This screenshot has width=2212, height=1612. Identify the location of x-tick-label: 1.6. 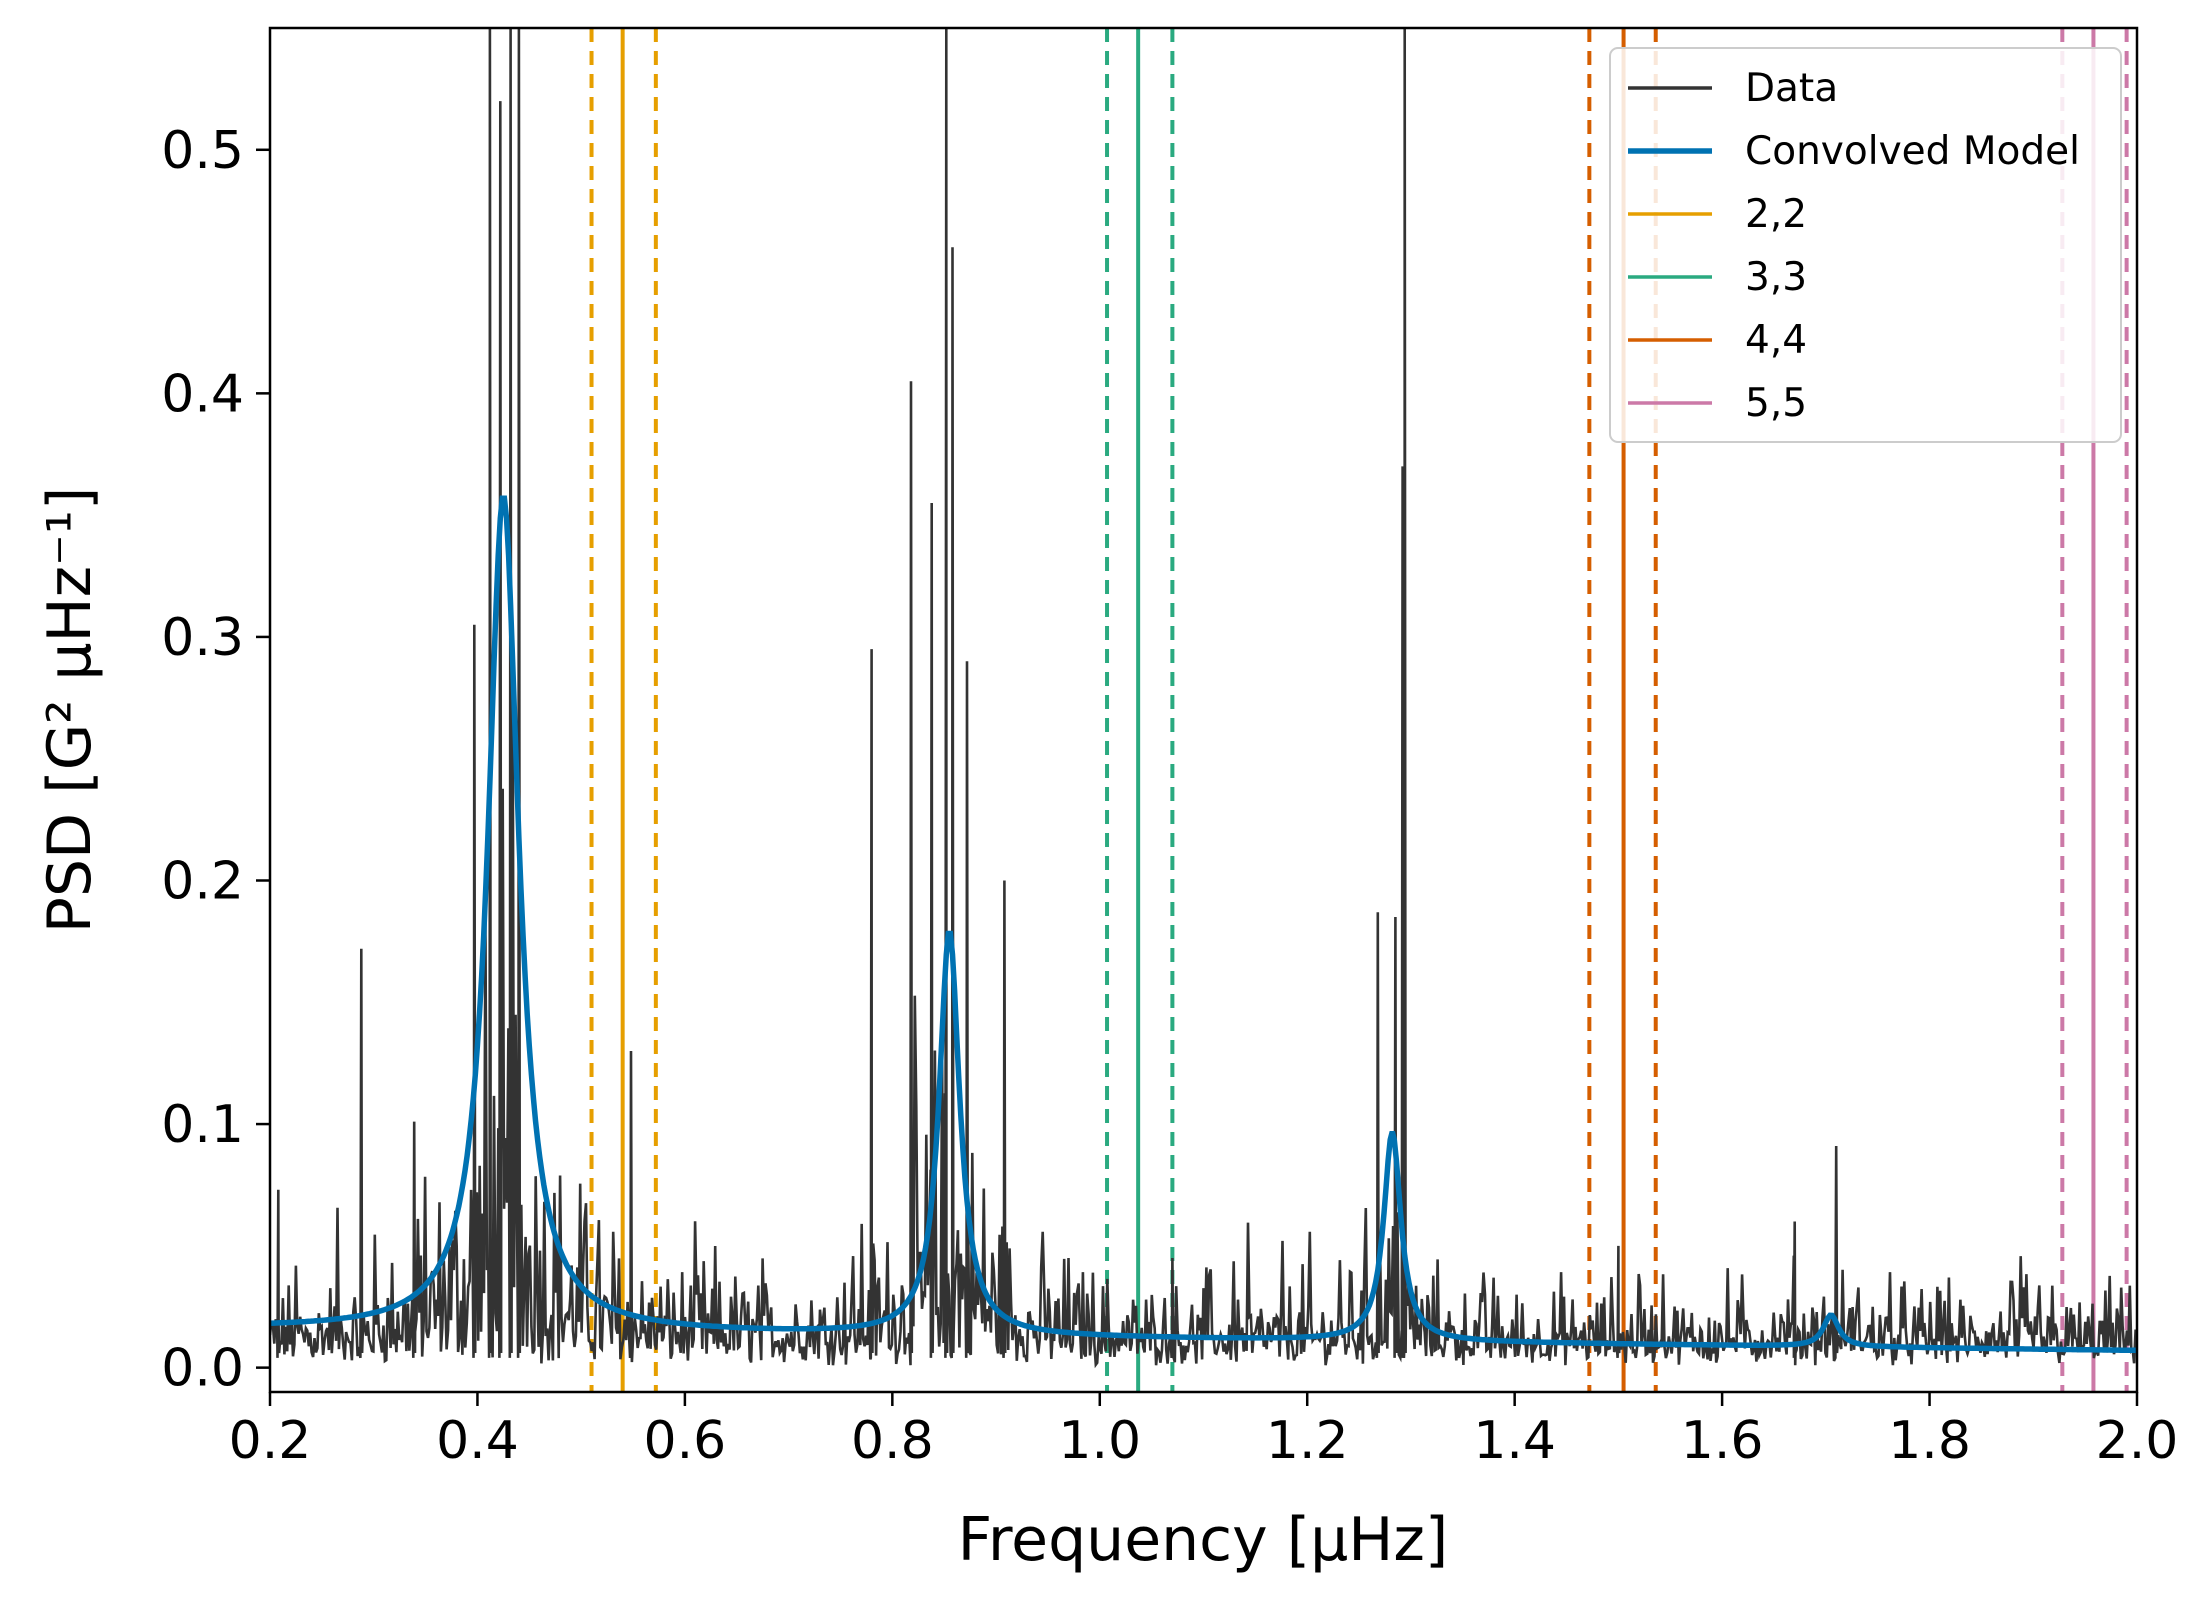
(1722, 1441).